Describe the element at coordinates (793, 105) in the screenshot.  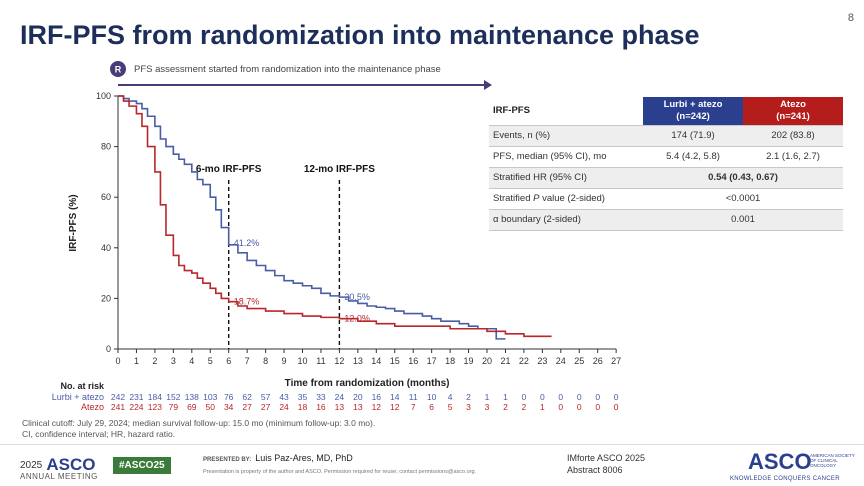
I see `atezo-arm-name: Atezo` at that location.